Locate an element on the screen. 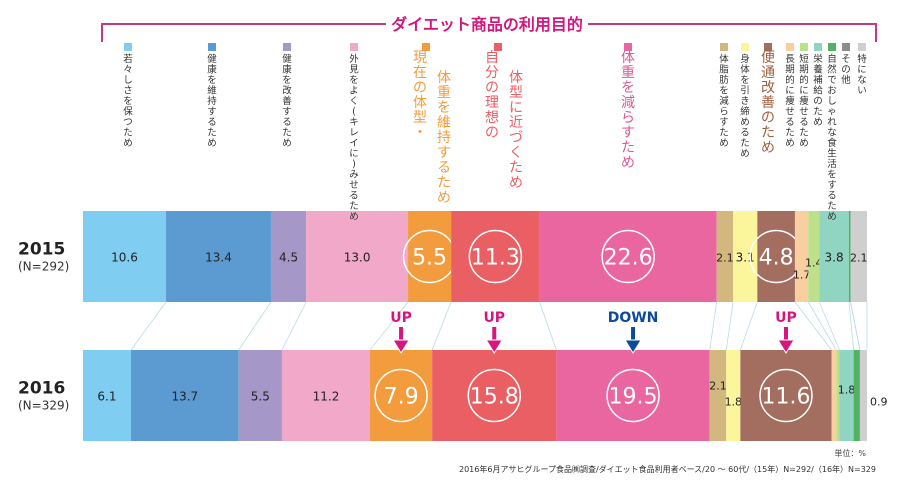 This screenshot has height=483, width=900. legend-label-stylish: 自然でおしゃれな食生活をするため is located at coordinates (832, 138).